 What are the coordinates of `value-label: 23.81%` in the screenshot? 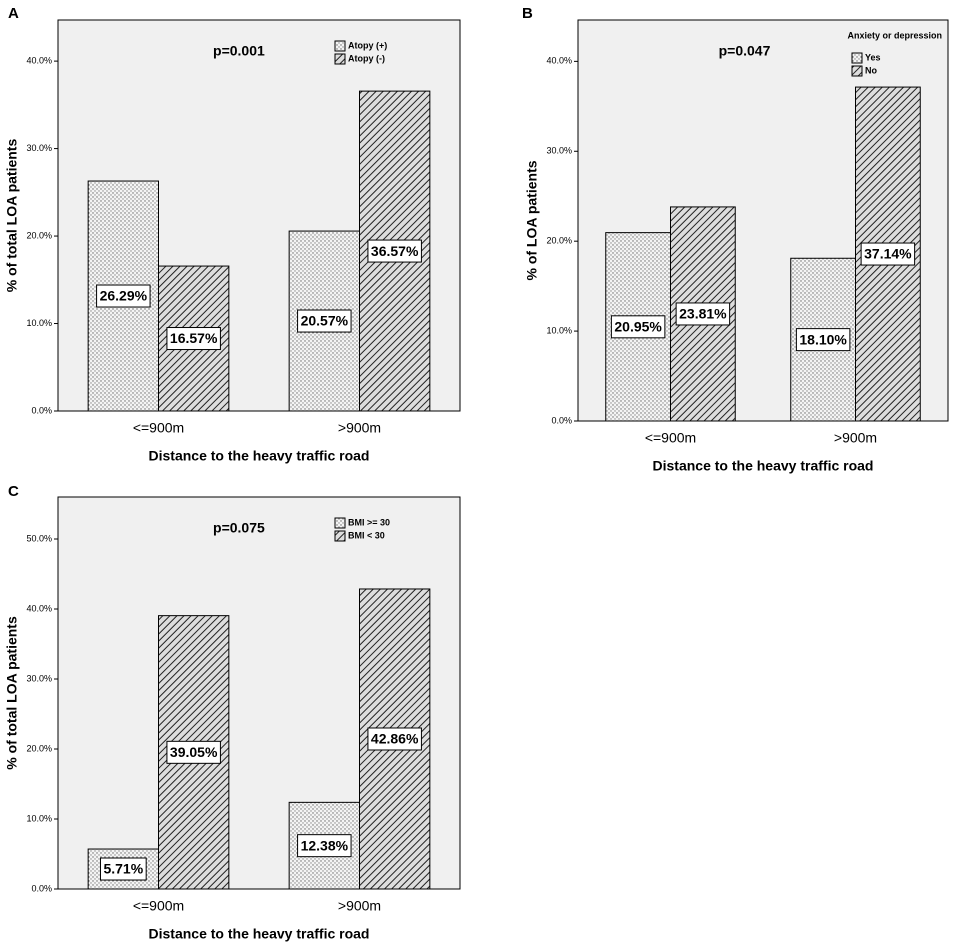 It's located at (703, 314).